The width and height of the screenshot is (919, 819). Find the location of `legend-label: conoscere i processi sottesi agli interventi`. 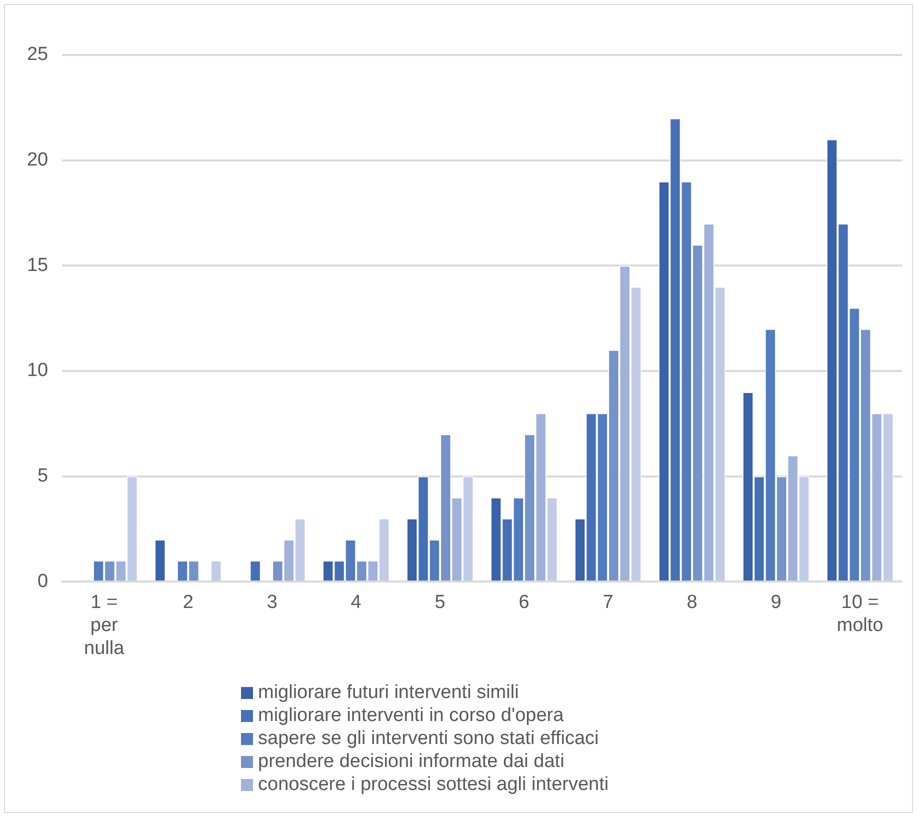

legend-label: conoscere i processi sottesi agli interventi is located at coordinates (433, 784).